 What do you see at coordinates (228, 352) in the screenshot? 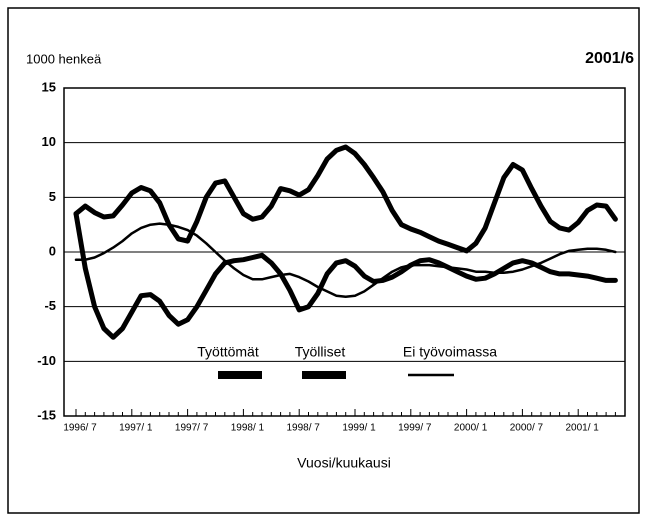
I see `legend-label: Työttömät` at bounding box center [228, 352].